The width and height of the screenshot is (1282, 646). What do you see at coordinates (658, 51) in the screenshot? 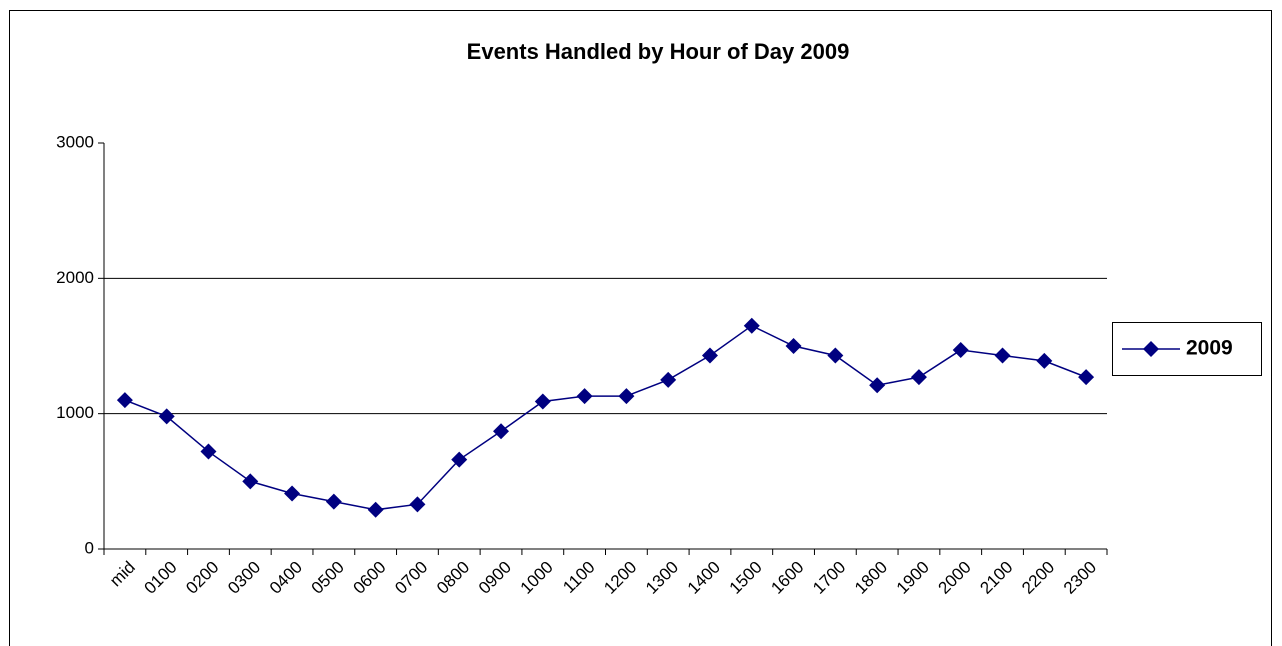
I see `chart-title: Events Handled by Hour of Day 2009` at bounding box center [658, 51].